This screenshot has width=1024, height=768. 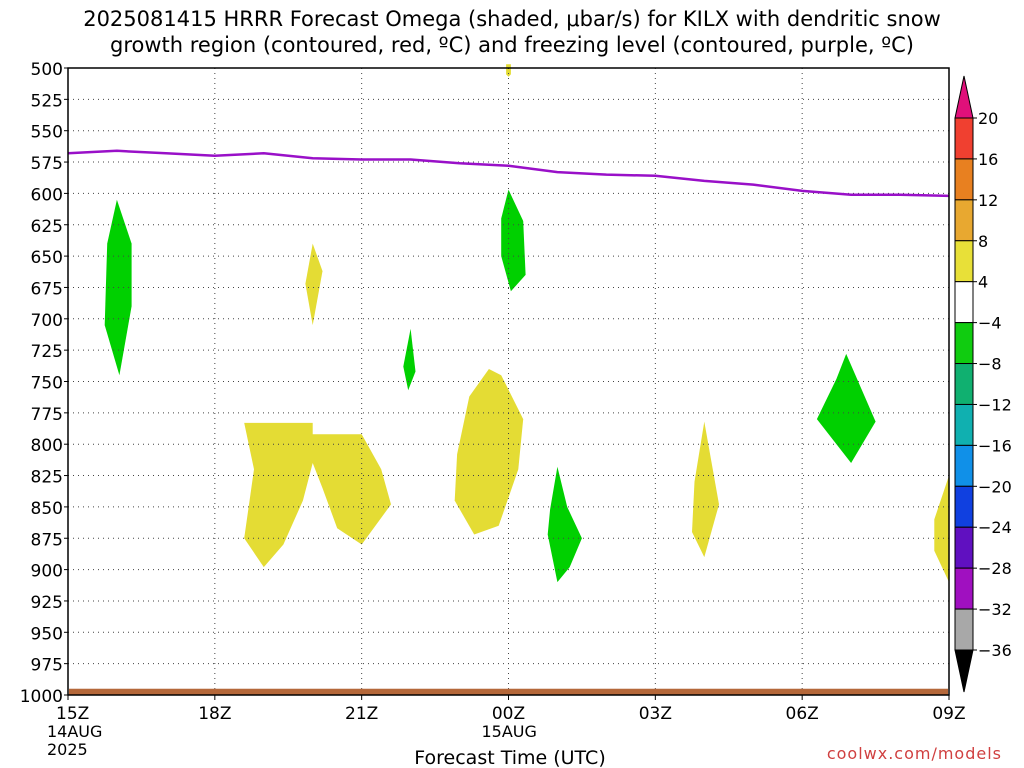 I want to click on y-tick-label-525: 525, so click(x=47, y=101).